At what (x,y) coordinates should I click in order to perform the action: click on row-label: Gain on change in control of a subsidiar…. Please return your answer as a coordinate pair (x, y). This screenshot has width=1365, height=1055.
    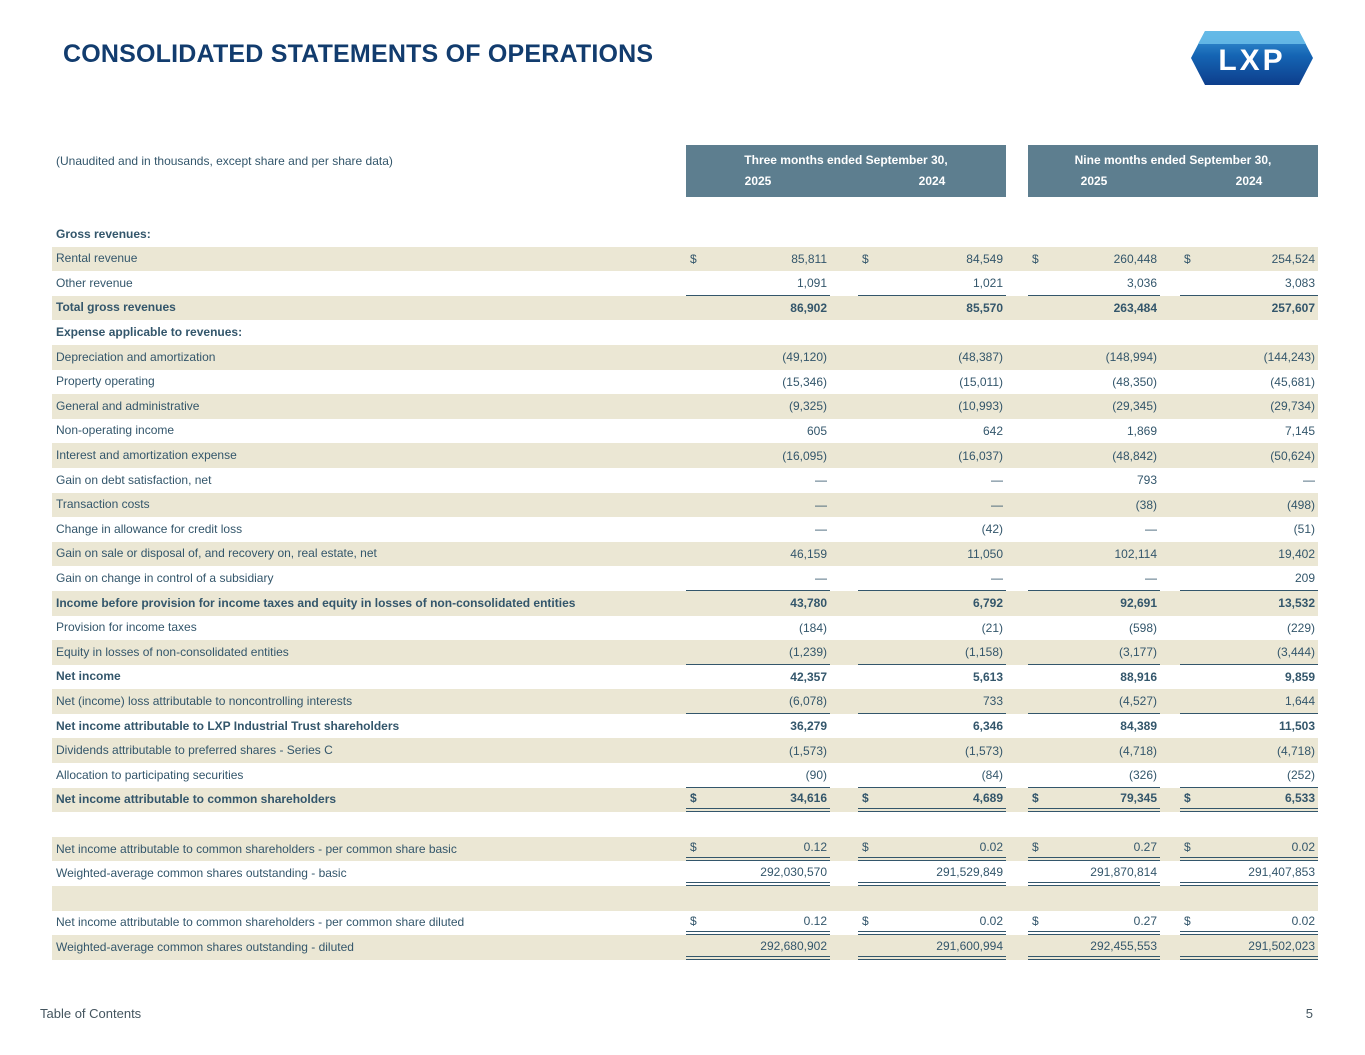
    Looking at the image, I should click on (165, 578).